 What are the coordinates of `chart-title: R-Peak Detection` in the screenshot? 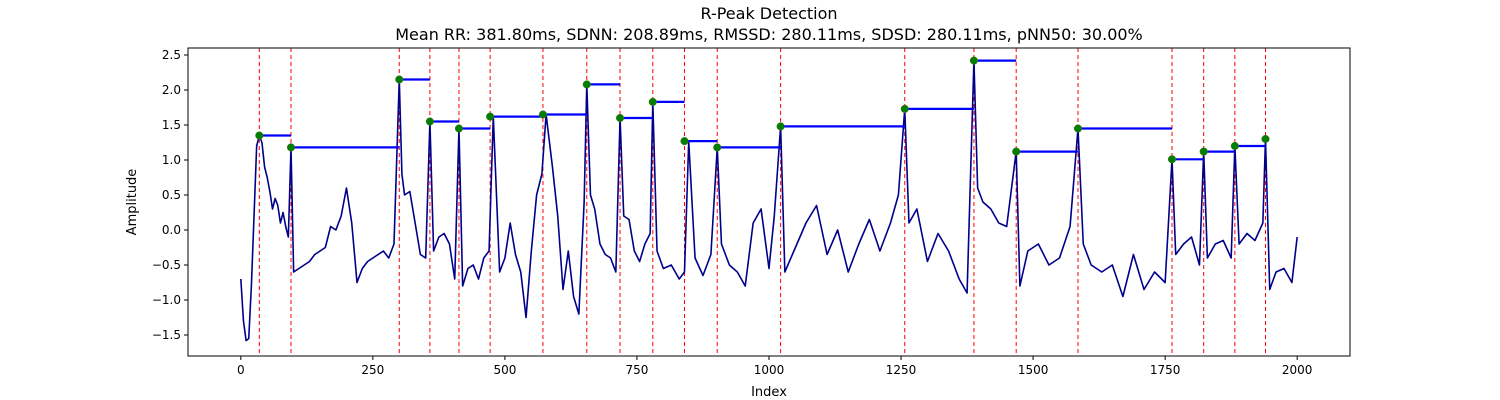 It's located at (768, 13).